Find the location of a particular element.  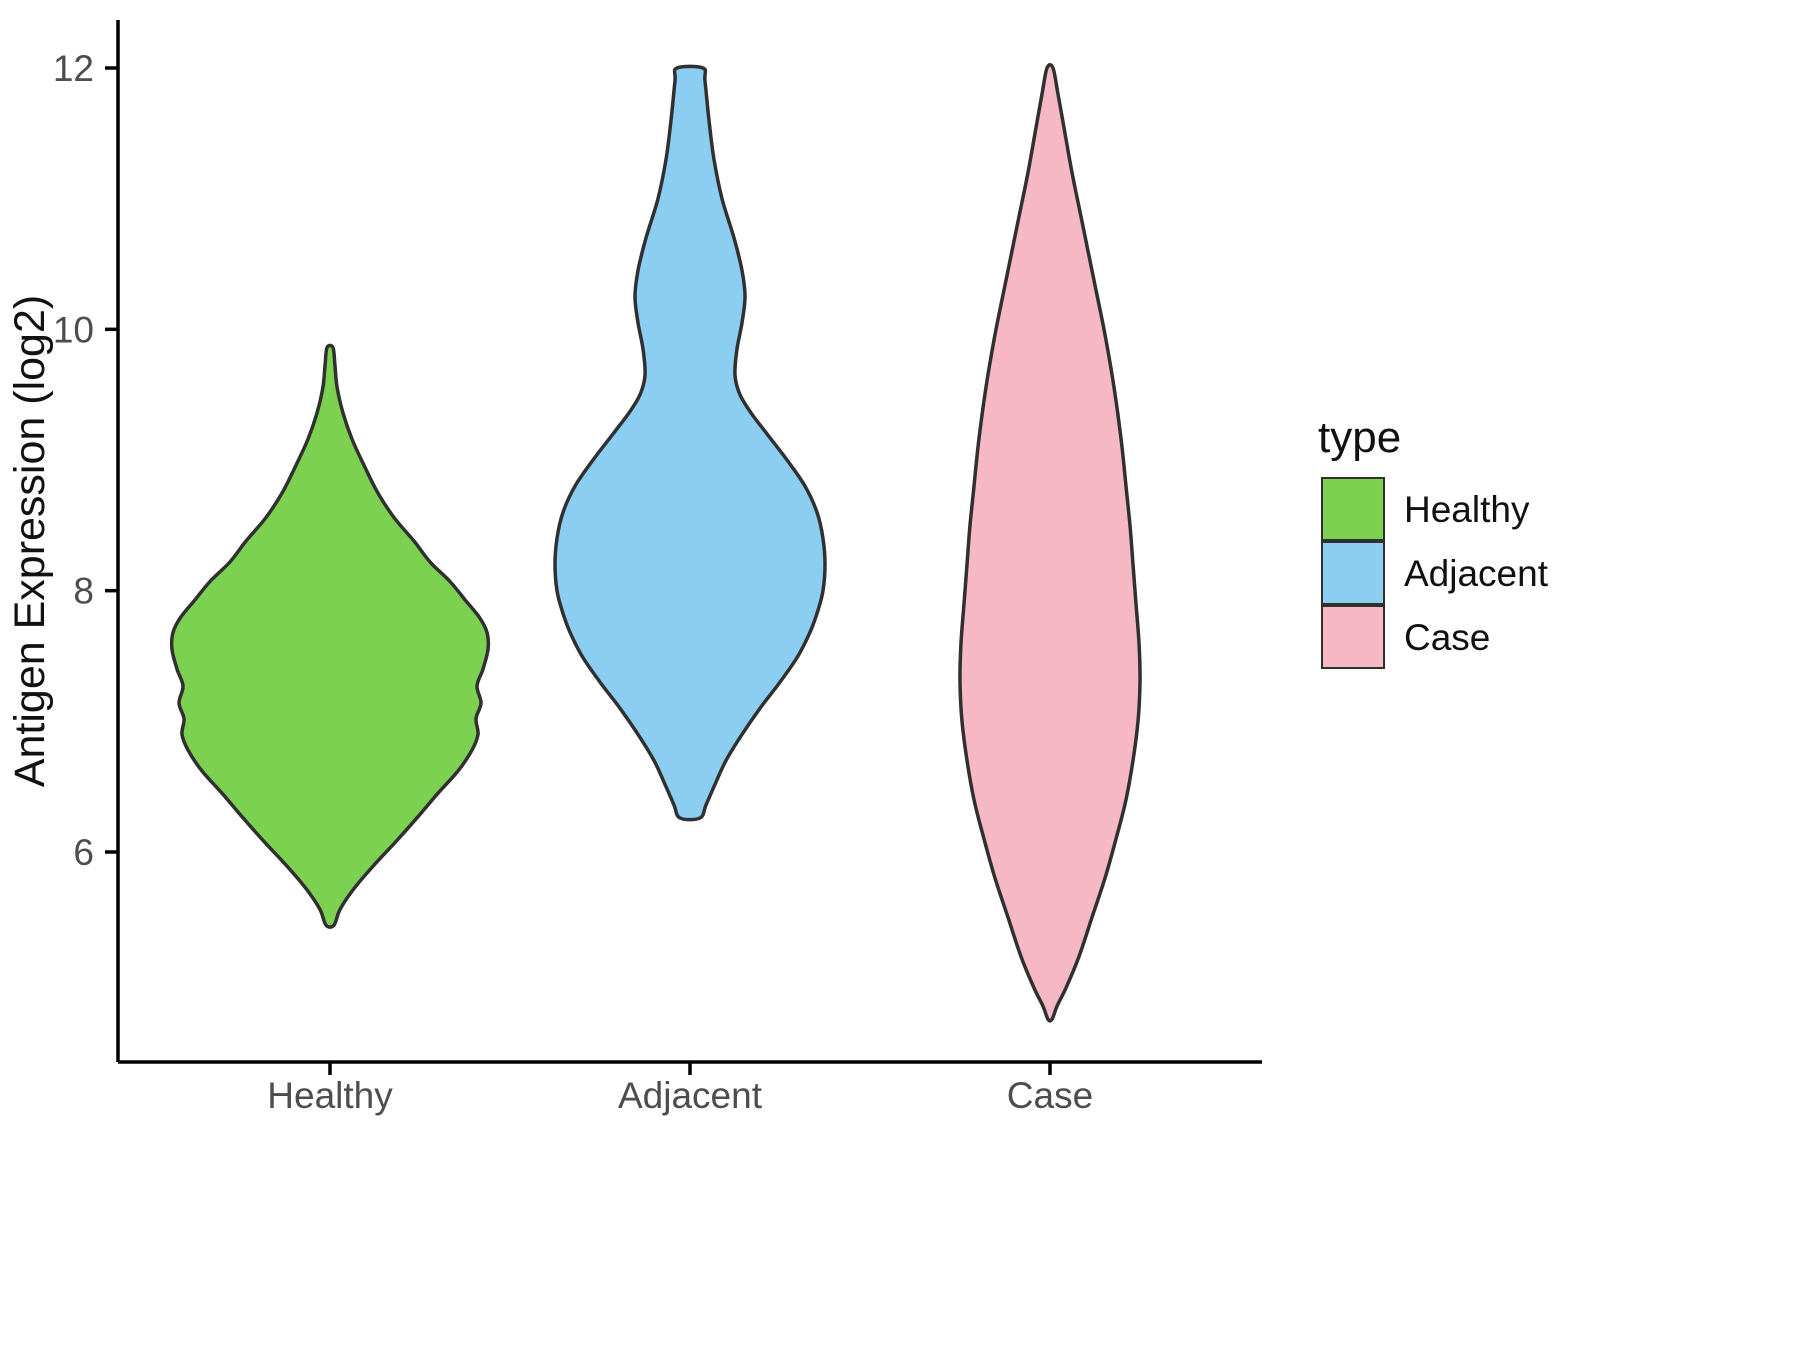

legend-label-case: Case is located at coordinates (1447, 637).